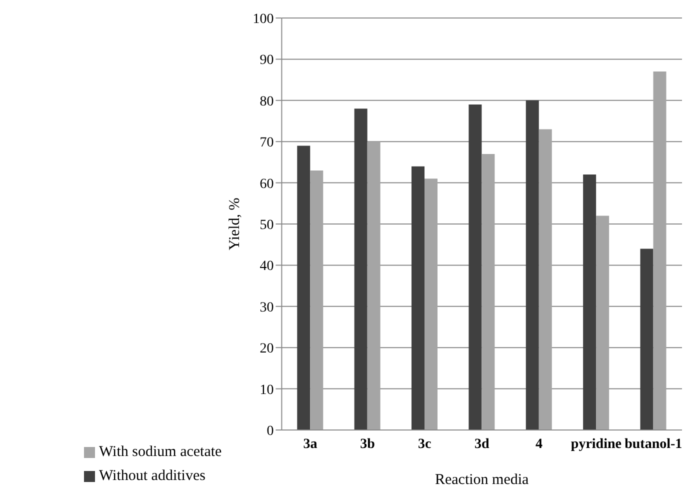 This screenshot has width=694, height=496. Describe the element at coordinates (267, 225) in the screenshot. I see `y-tick-label: 50` at that location.